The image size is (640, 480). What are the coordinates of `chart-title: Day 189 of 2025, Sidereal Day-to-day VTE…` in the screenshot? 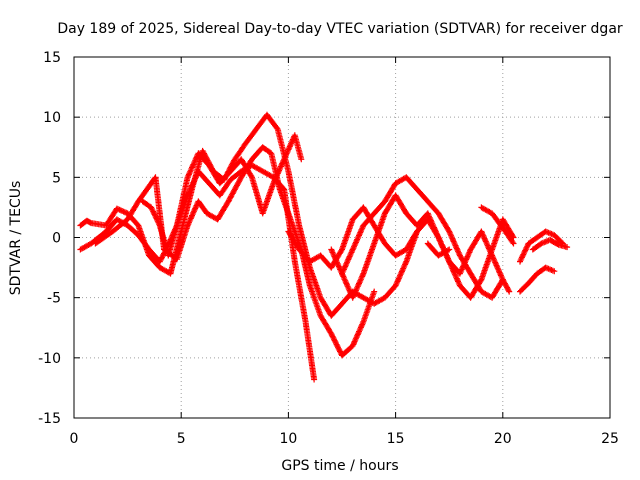 It's located at (340, 29).